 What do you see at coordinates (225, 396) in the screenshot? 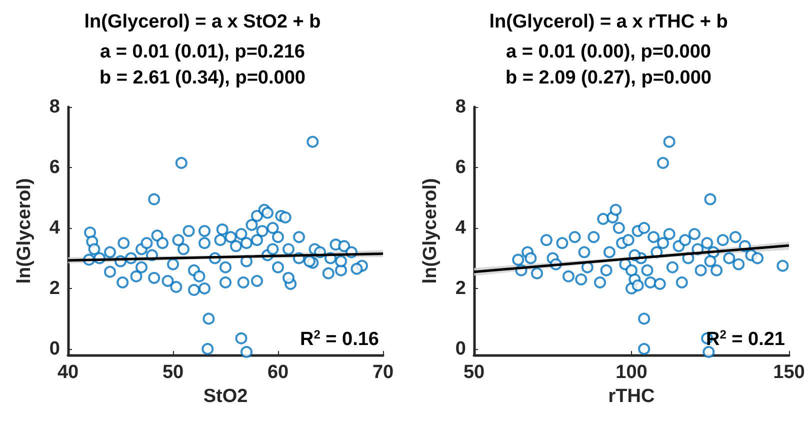
I see `x-axis-title: StO2` at bounding box center [225, 396].